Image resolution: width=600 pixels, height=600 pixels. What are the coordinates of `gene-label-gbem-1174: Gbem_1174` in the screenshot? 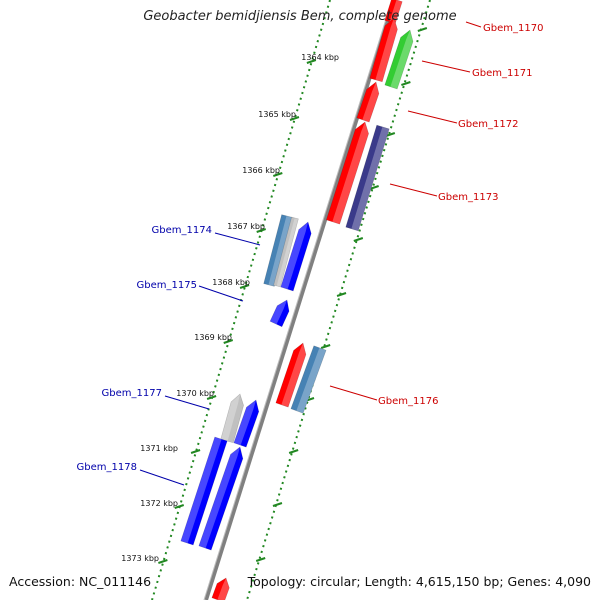 It's located at (182, 230).